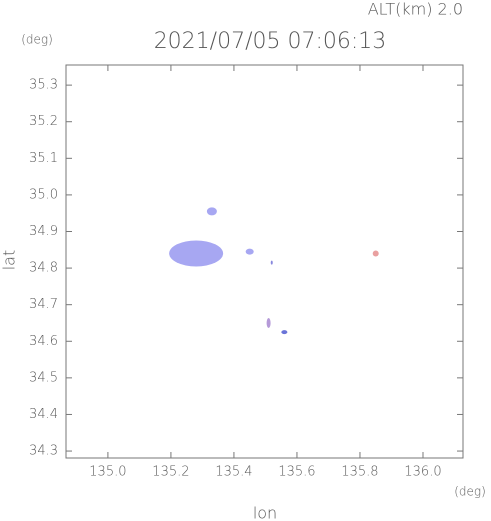 This screenshot has width=491, height=521. Describe the element at coordinates (43, 194) in the screenshot. I see `y-tick-label: 35.0` at that location.